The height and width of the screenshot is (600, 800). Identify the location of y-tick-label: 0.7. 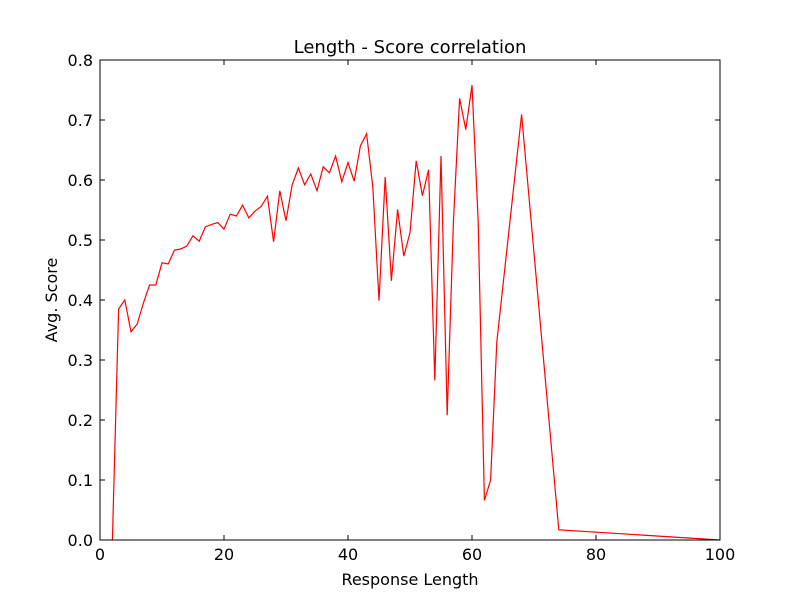
(80, 120).